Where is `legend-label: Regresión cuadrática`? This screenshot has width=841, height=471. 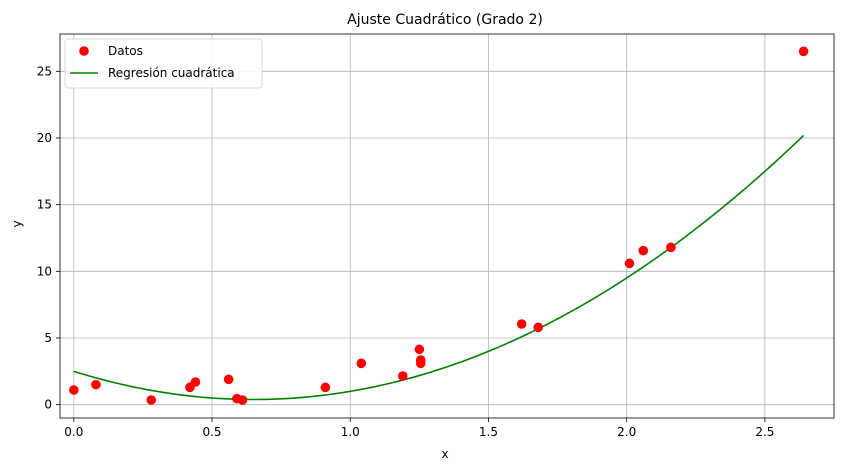
legend-label: Regresión cuadrática is located at coordinates (171, 73).